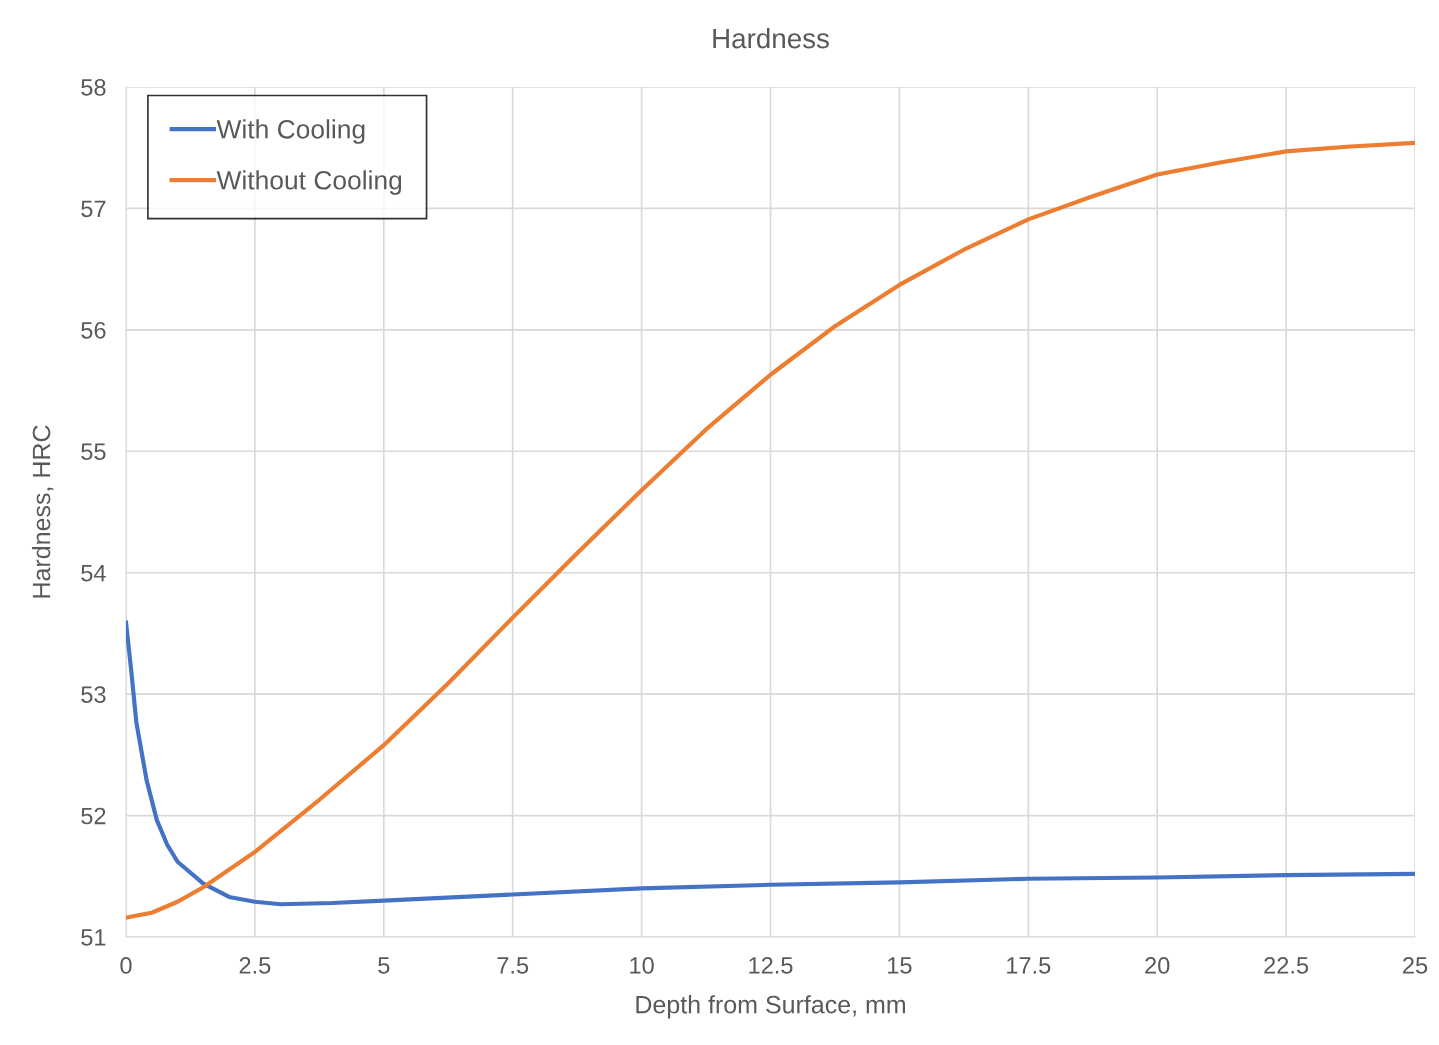  What do you see at coordinates (900, 965) in the screenshot?
I see `x-tick-label: 15` at bounding box center [900, 965].